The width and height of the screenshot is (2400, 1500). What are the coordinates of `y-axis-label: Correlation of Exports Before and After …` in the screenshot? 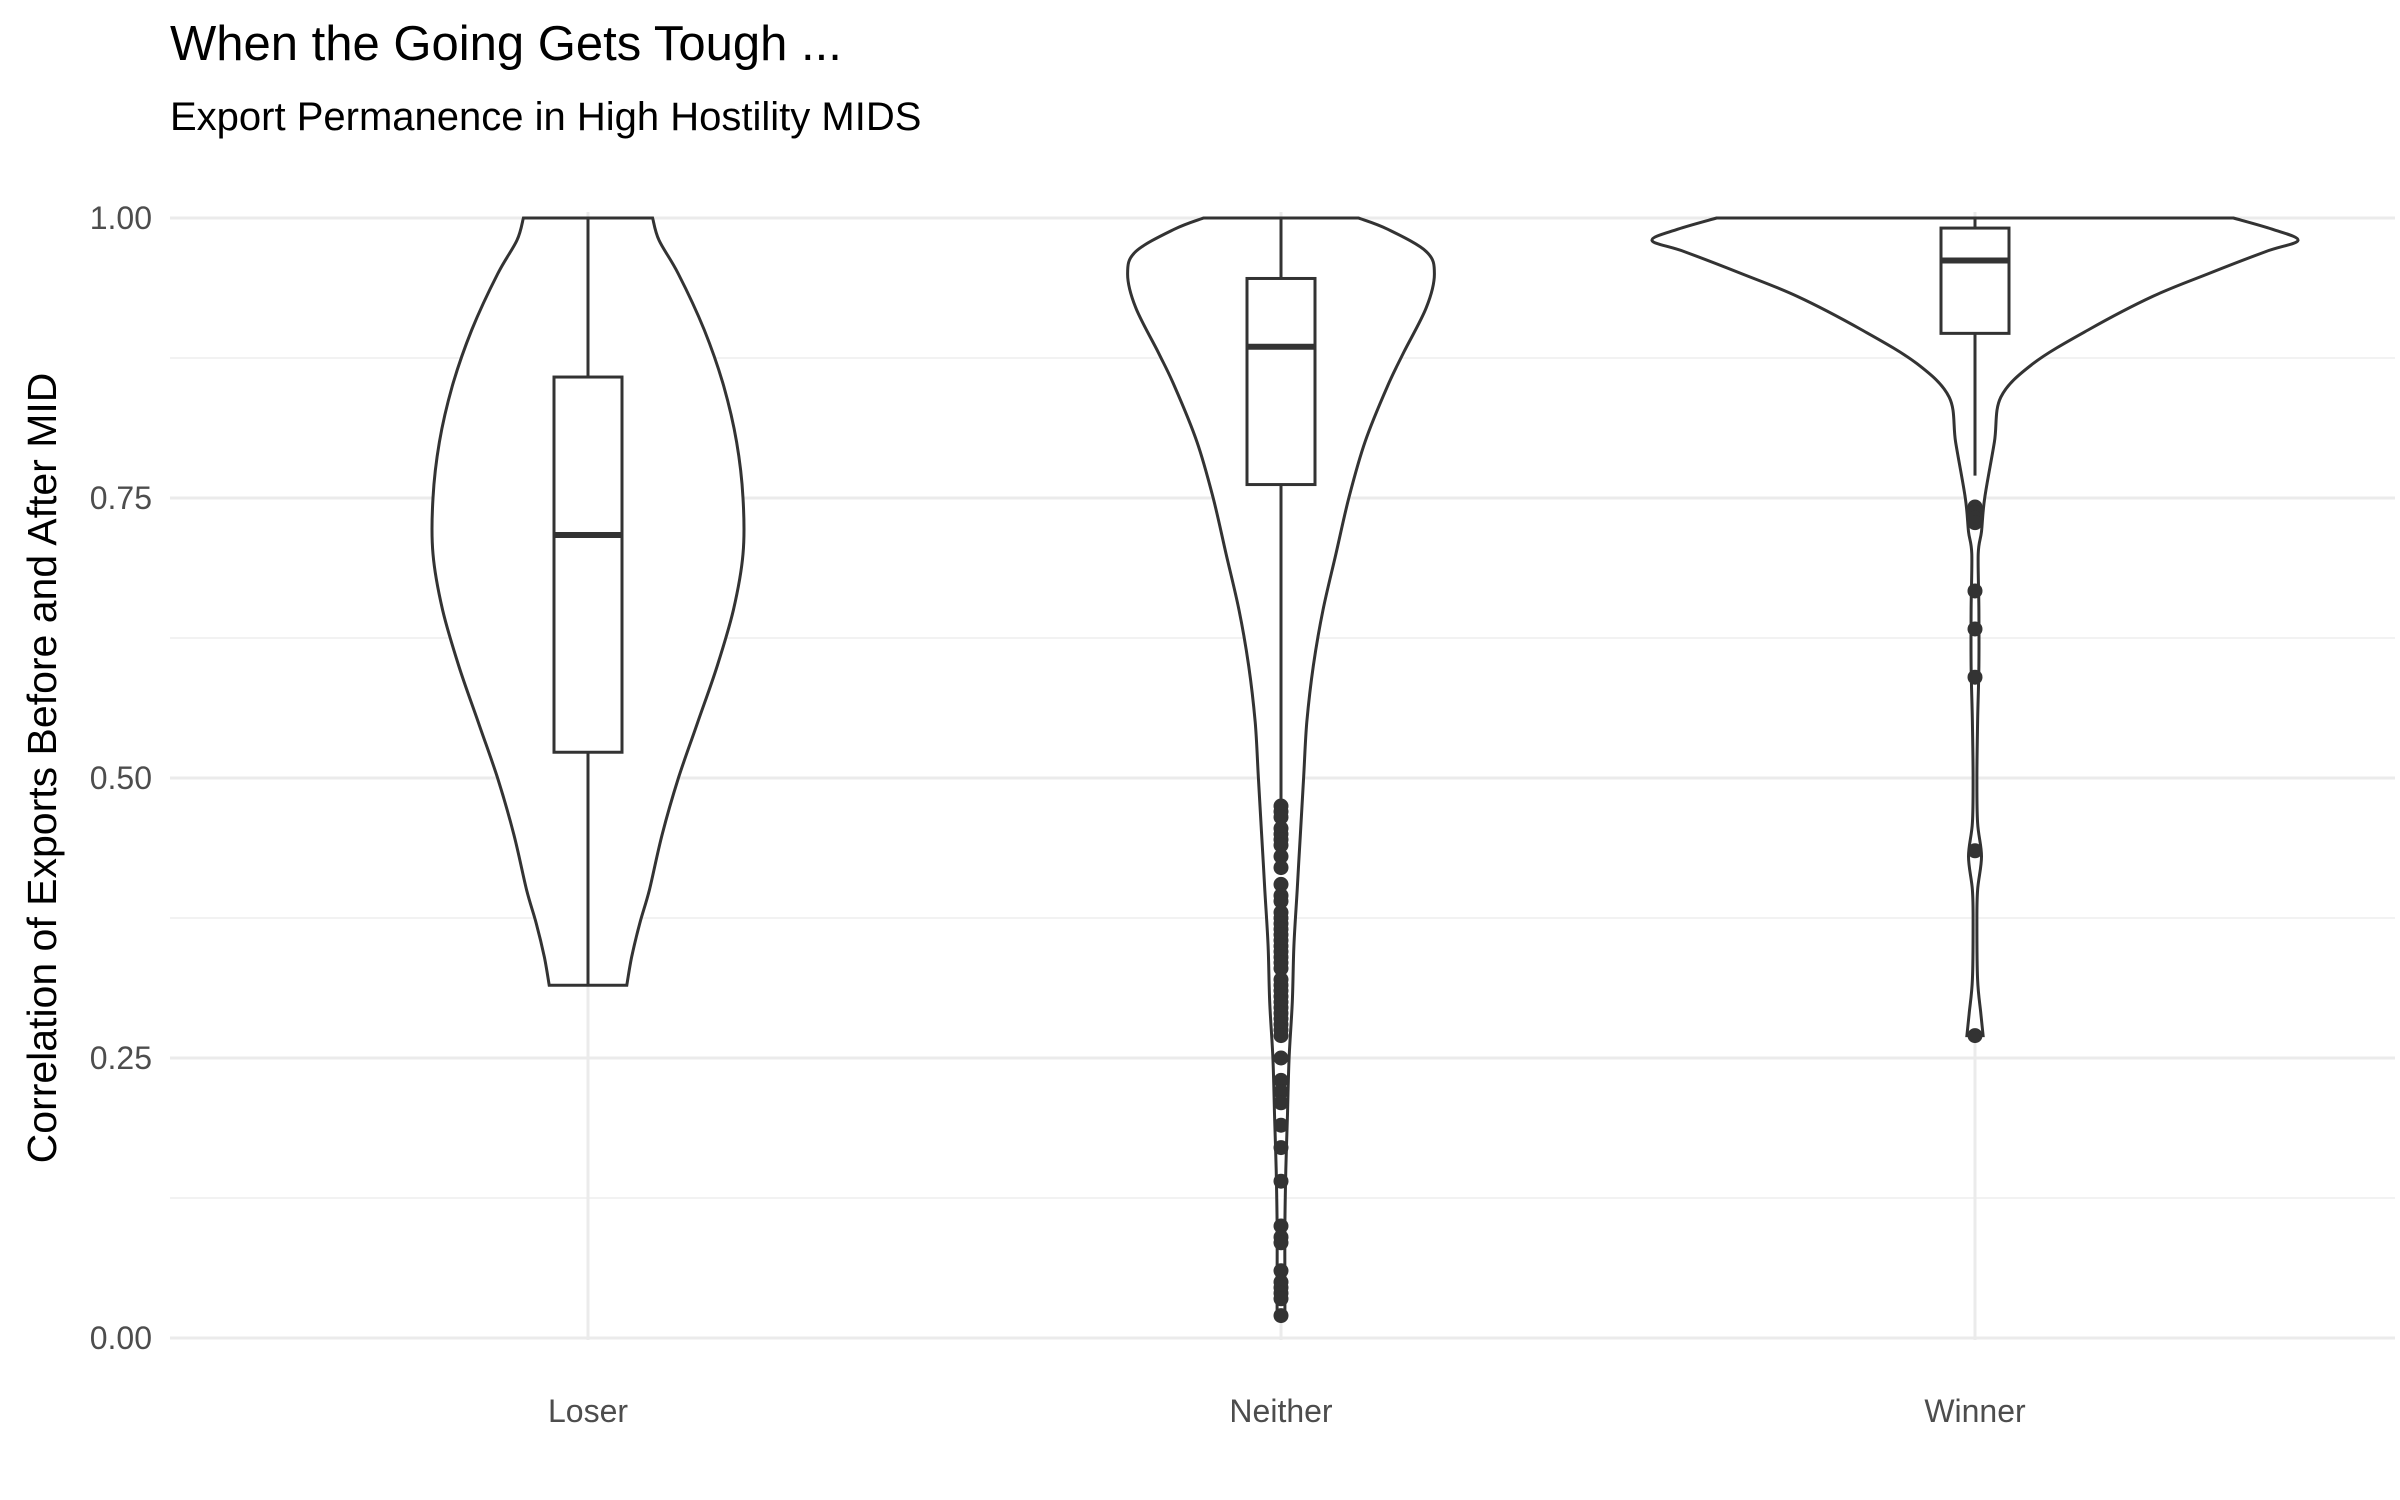 It's located at (42, 768).